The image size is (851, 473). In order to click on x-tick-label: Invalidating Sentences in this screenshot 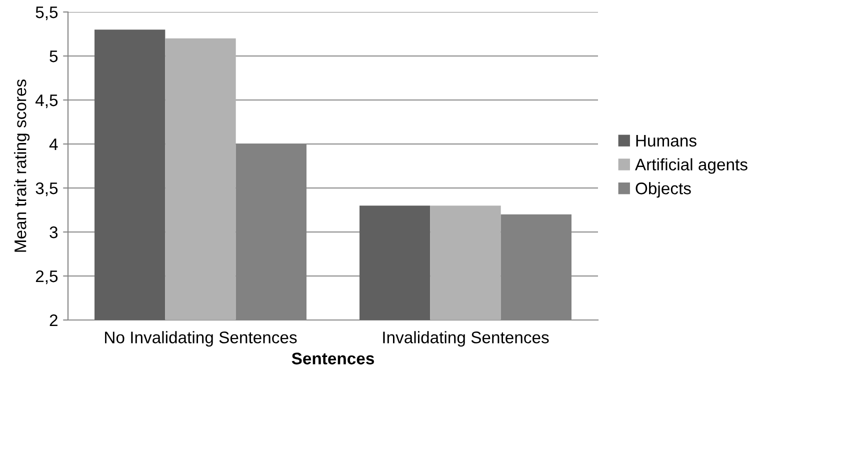, I will do `click(466, 339)`.